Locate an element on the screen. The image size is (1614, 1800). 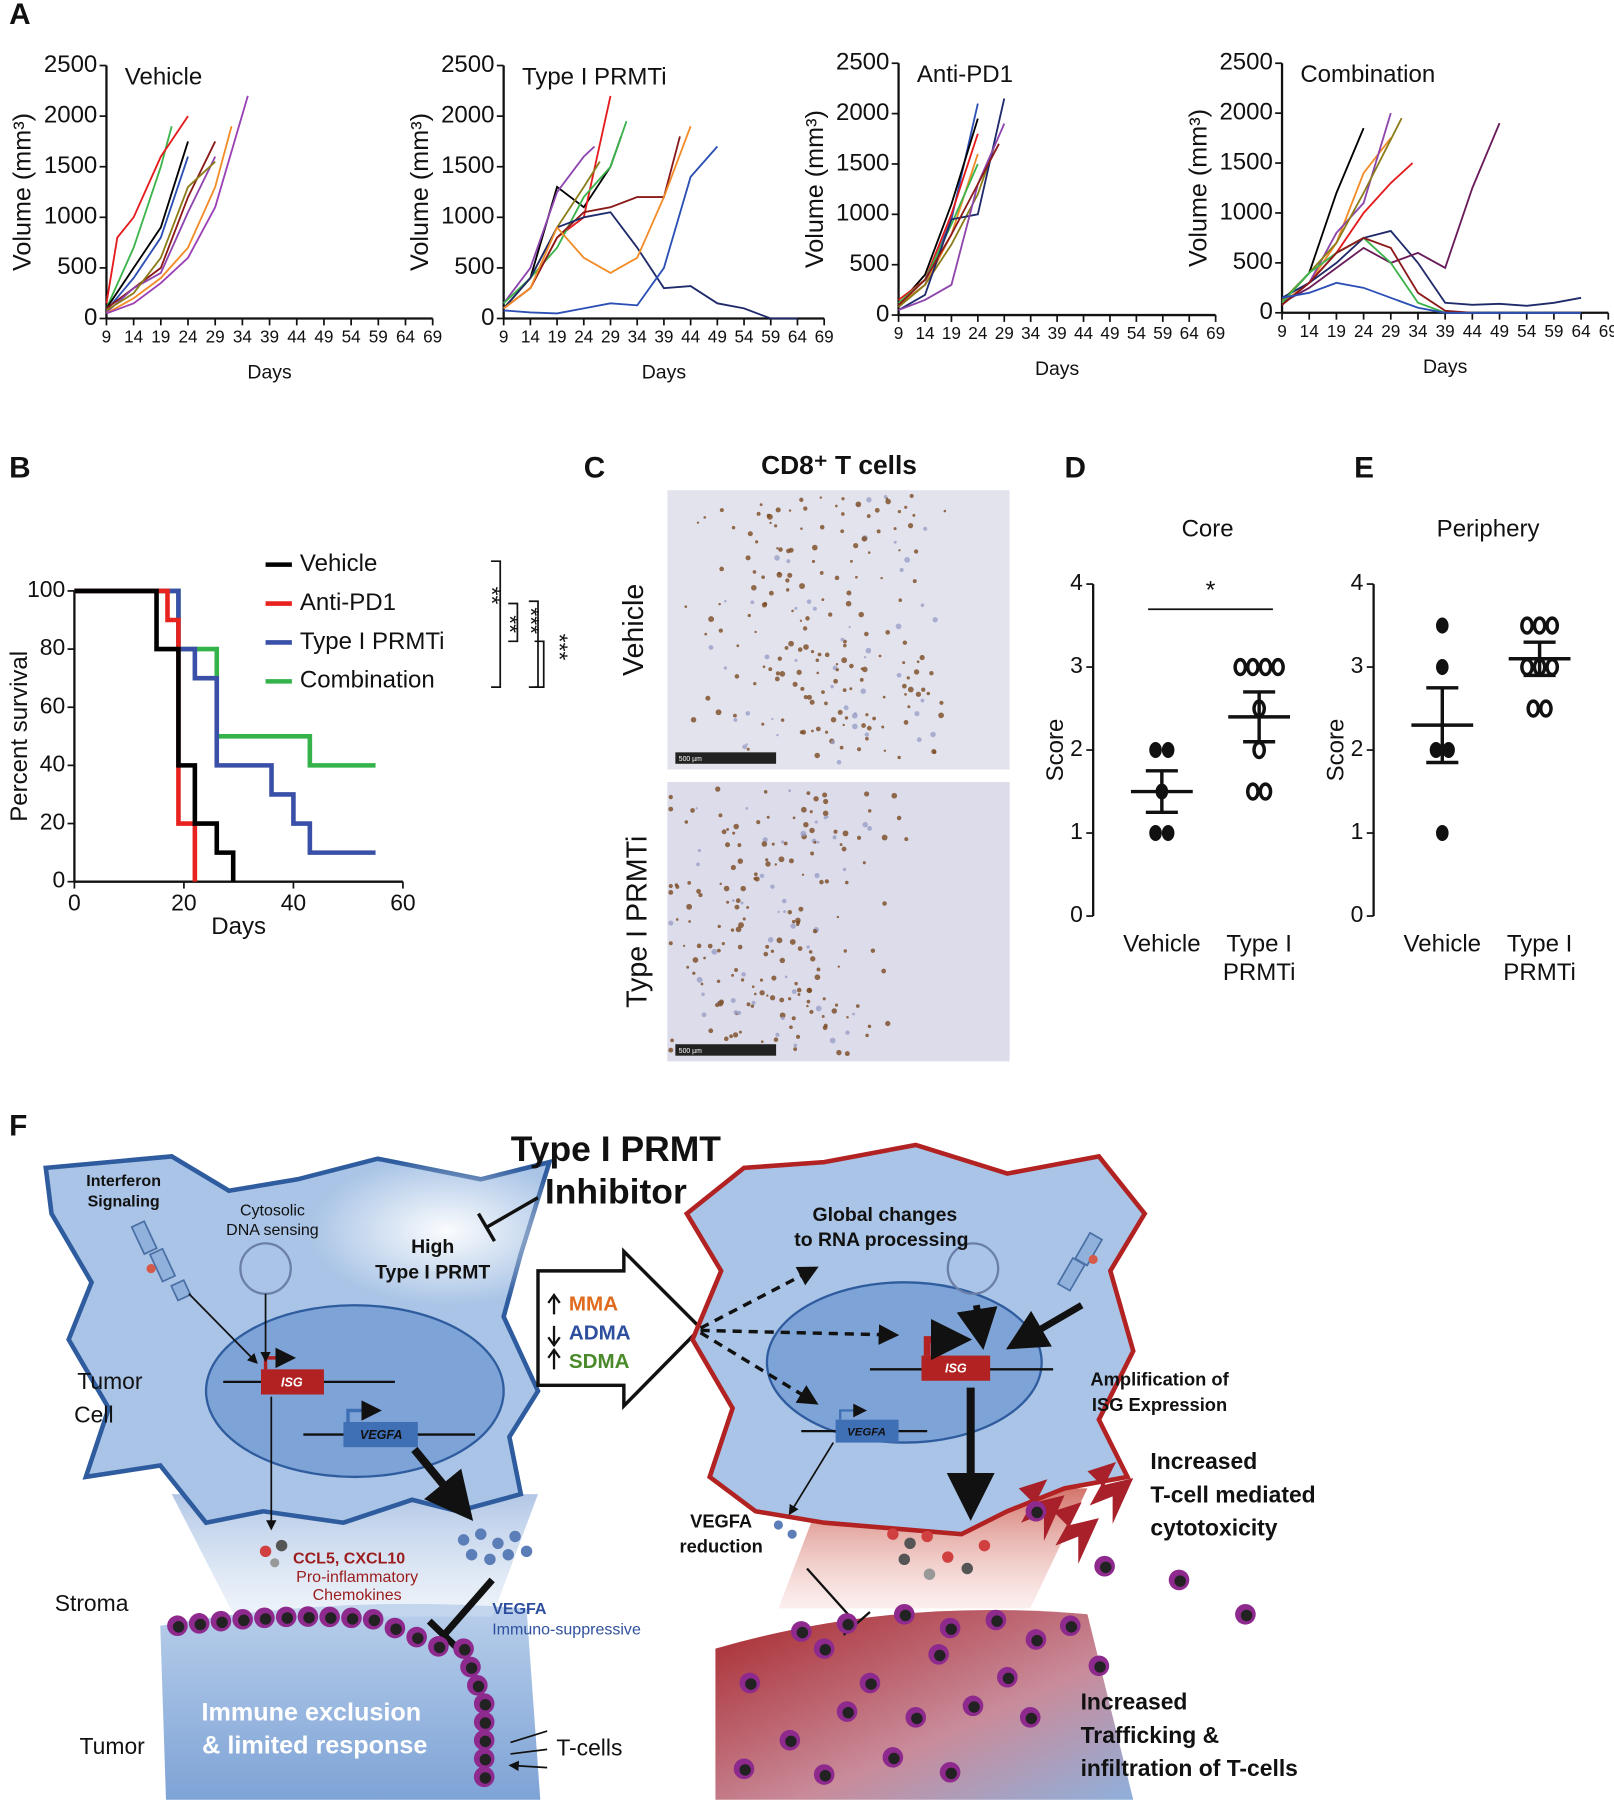
x-tick-label: Vehicle is located at coordinates (1162, 944).